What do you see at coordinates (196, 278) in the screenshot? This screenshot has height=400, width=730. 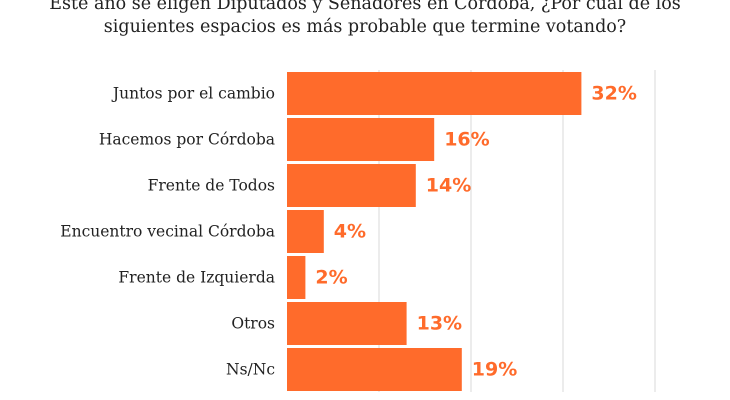 I see `category-label-5: Frente de Izquierda` at bounding box center [196, 278].